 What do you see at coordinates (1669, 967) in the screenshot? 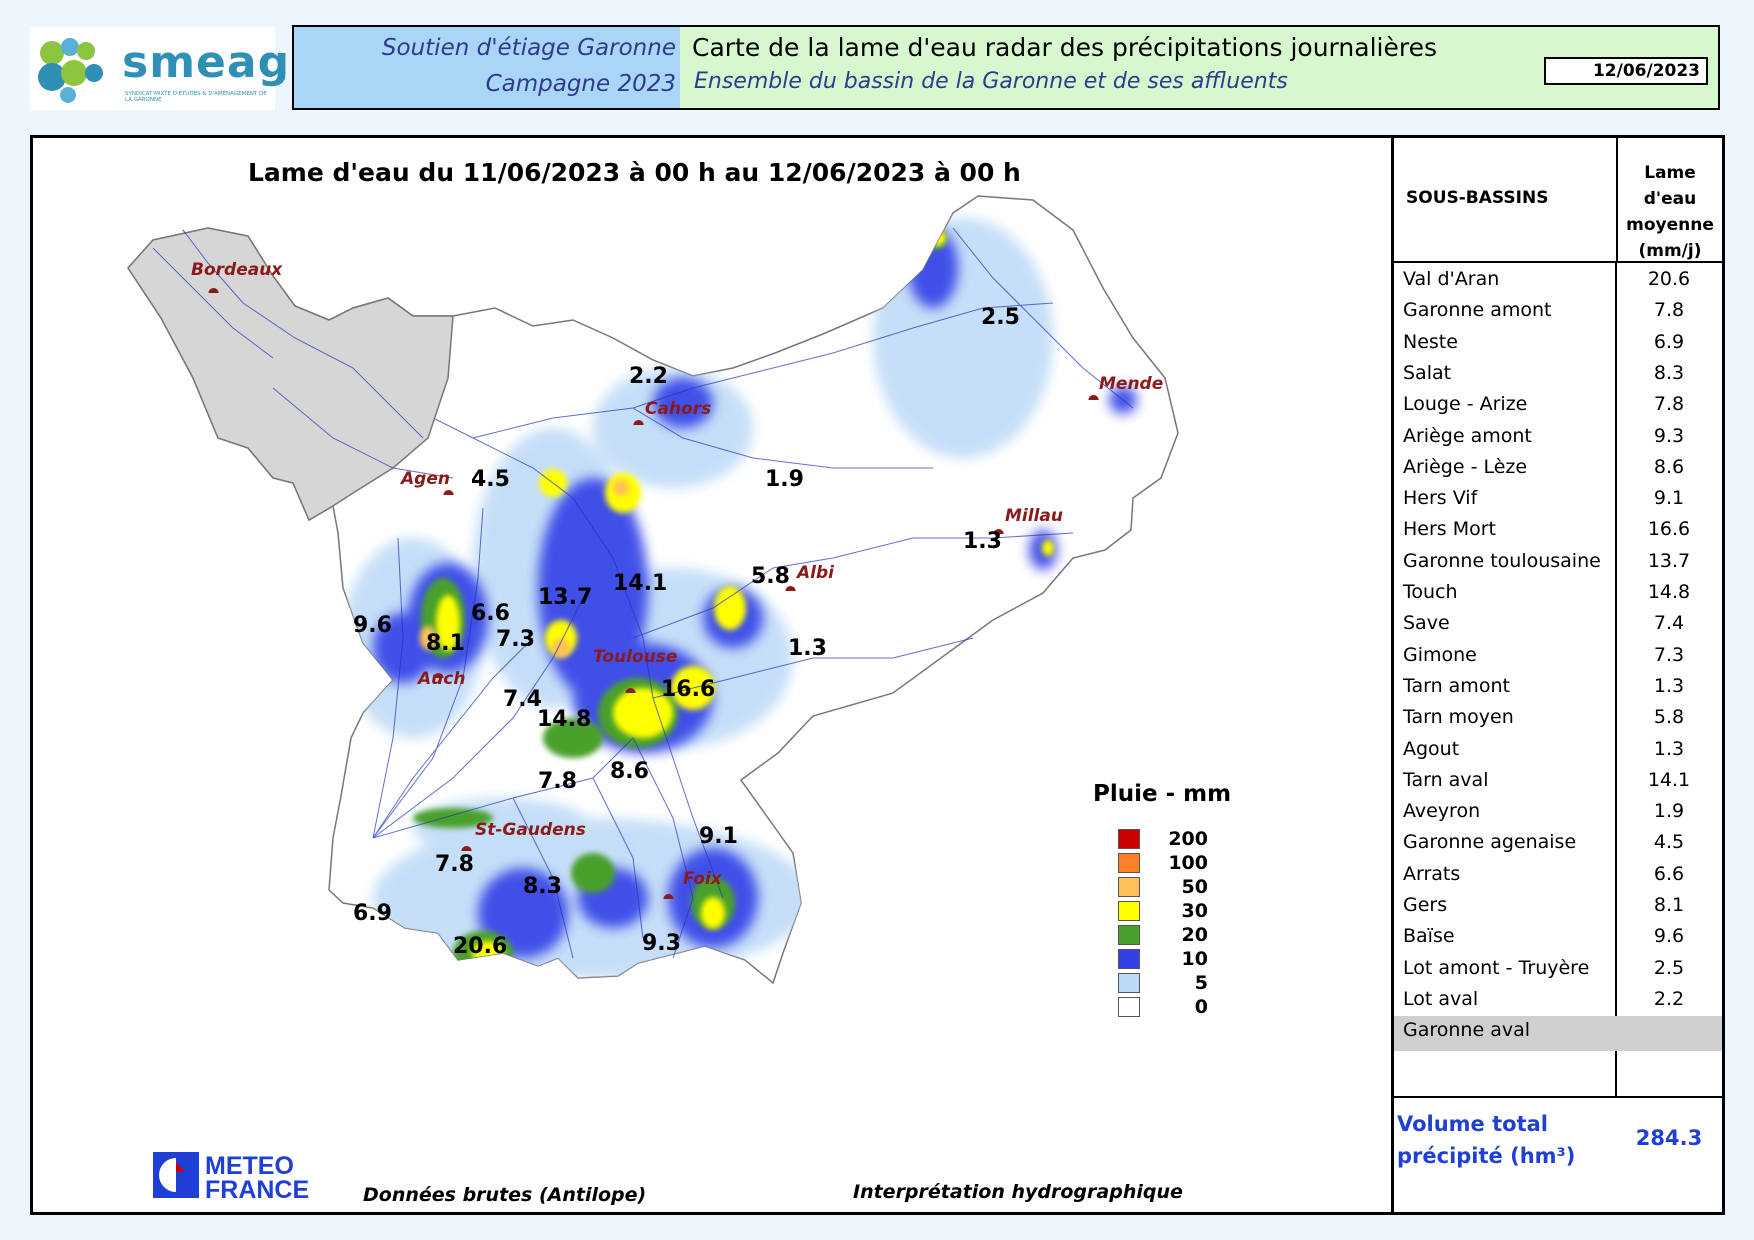
I see `subbasin-value: 2.5` at bounding box center [1669, 967].